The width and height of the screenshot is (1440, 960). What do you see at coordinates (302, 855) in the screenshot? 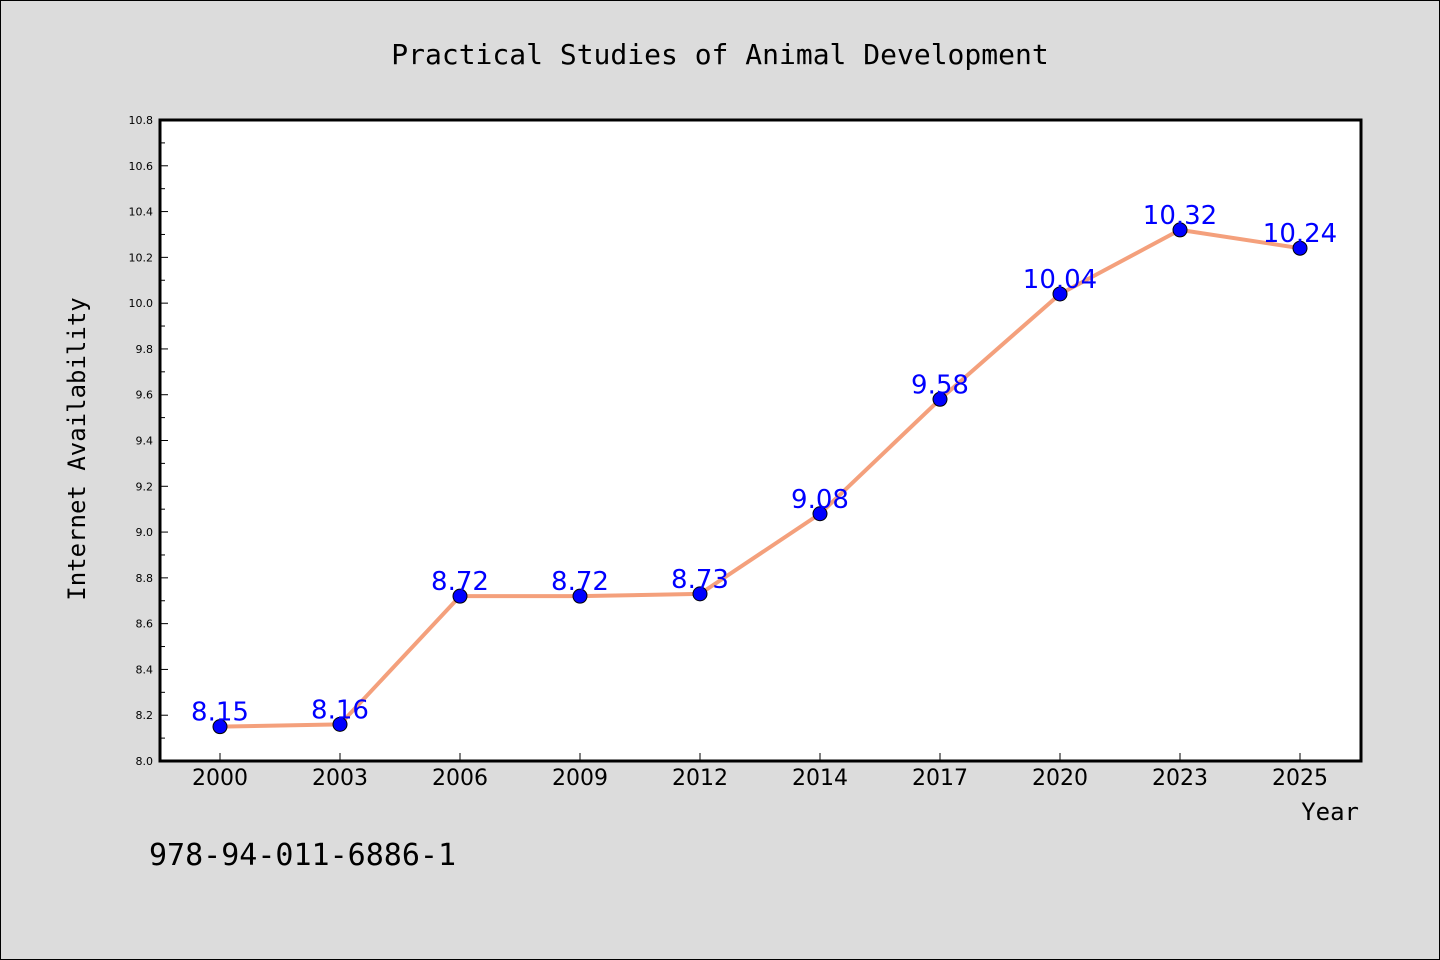
I see `isbn-annotation: 978-94-011-6886-1` at bounding box center [302, 855].